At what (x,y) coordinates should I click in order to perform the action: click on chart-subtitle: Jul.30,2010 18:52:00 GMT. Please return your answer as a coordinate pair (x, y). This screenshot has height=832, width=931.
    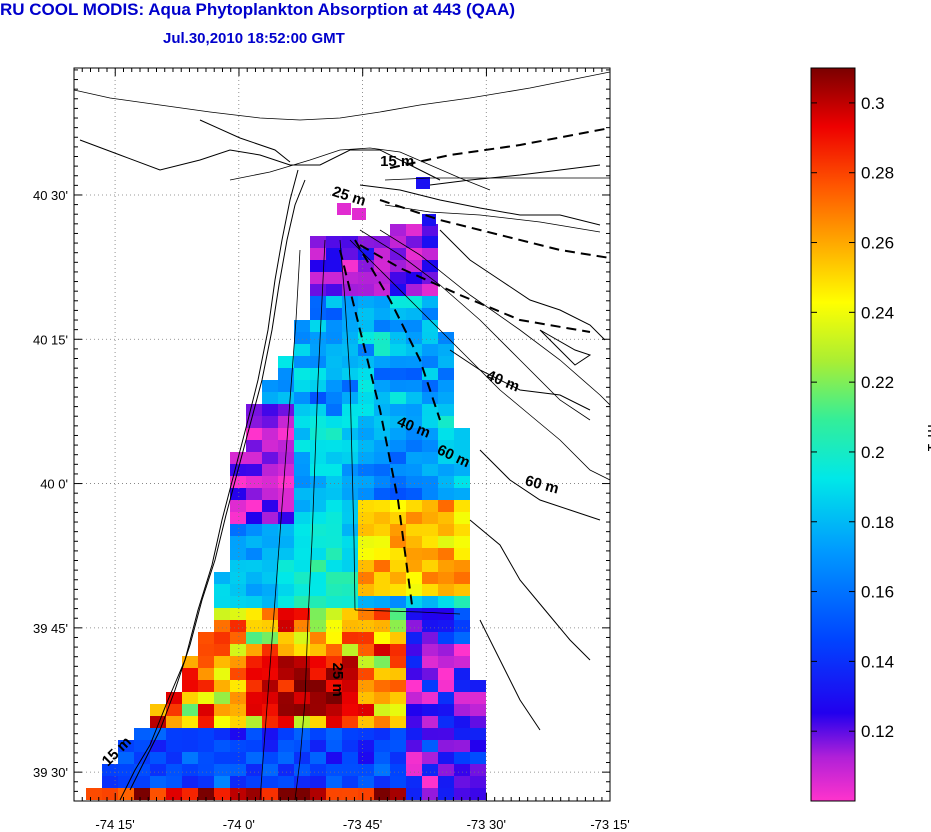
    Looking at the image, I should click on (254, 38).